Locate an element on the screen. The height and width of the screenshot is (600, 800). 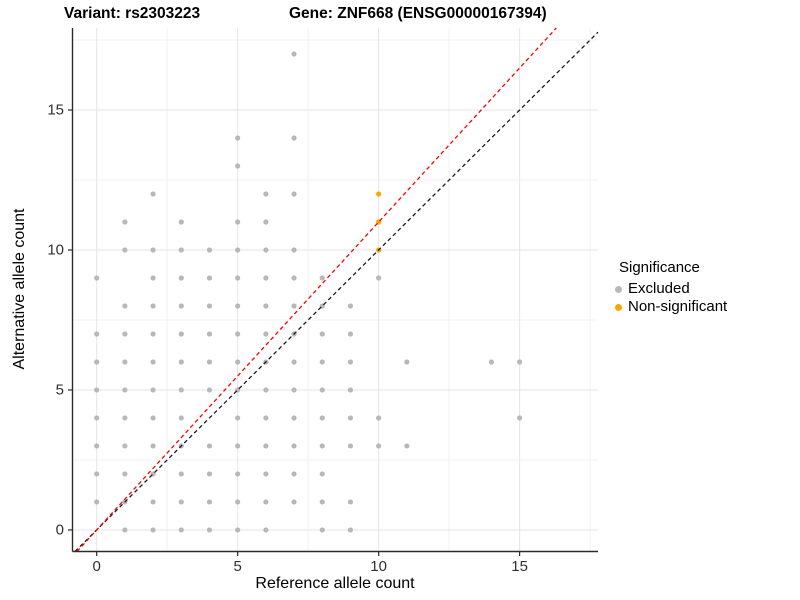
x-tick-label: 10 is located at coordinates (378, 566).